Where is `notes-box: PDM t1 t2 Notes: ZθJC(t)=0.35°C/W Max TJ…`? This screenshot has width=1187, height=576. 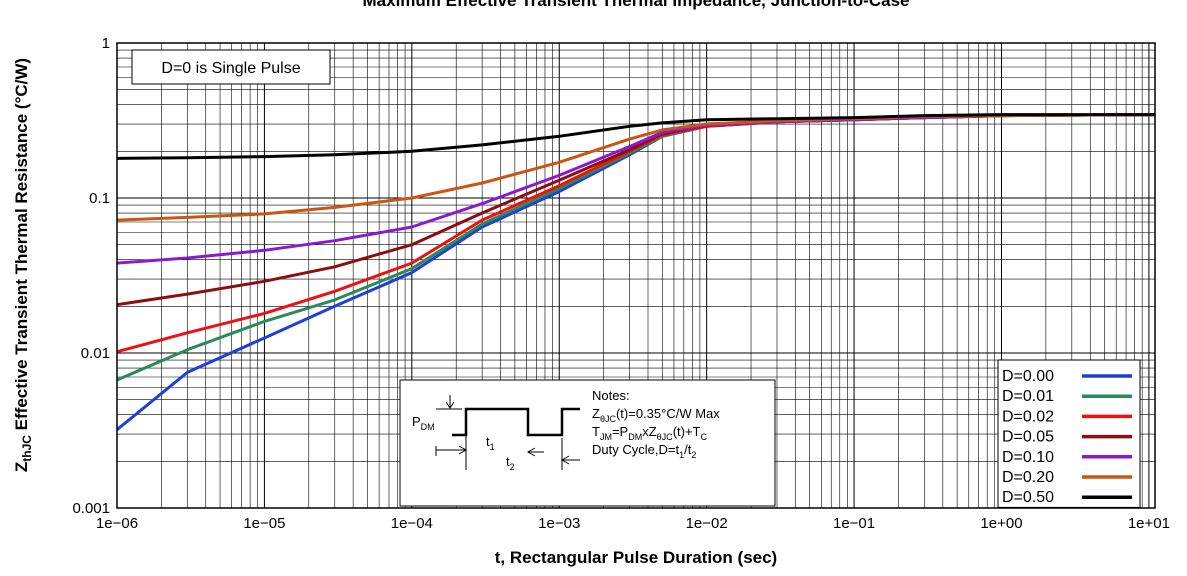
notes-box: PDM t1 t2 Notes: ZθJC(t)=0.35°C/W Max TJ… is located at coordinates (587, 443).